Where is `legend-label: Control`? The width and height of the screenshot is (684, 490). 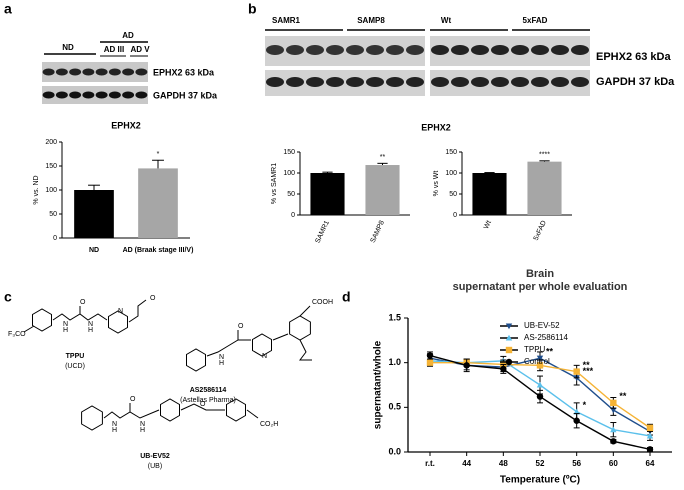 legend-label: Control is located at coordinates (537, 361).